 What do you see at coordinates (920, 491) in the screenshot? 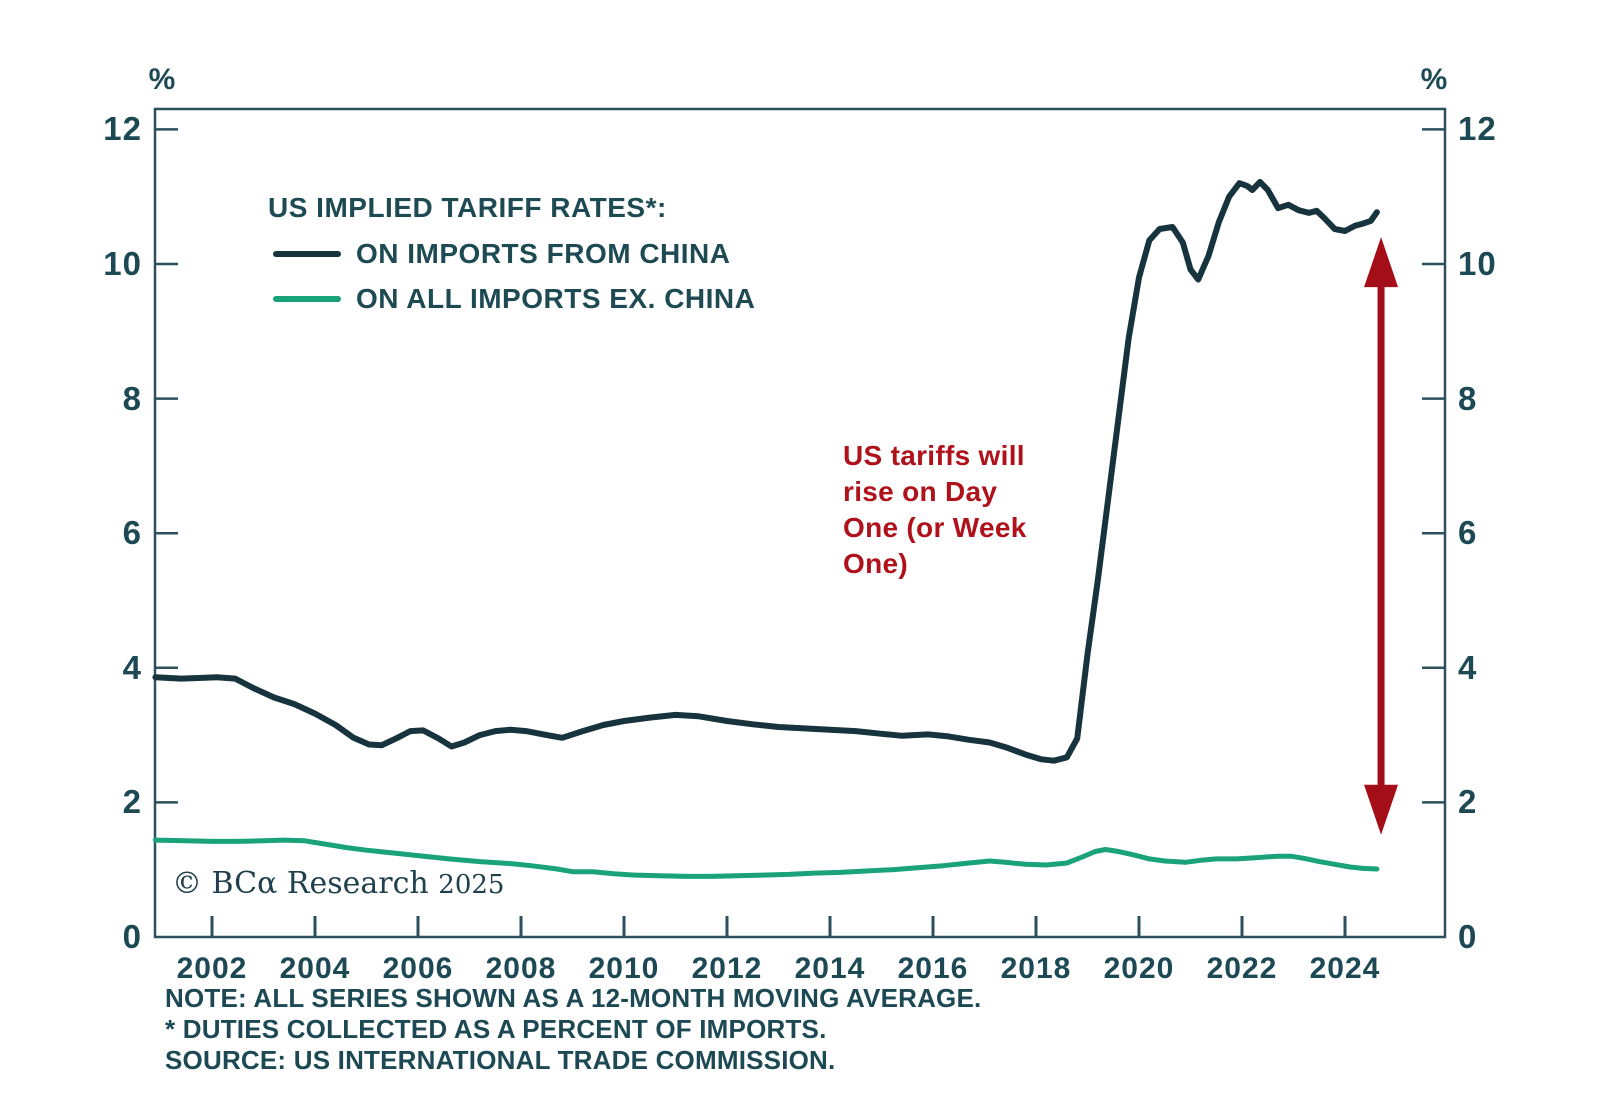
I see `annotation-line-2: rise on Day` at bounding box center [920, 491].